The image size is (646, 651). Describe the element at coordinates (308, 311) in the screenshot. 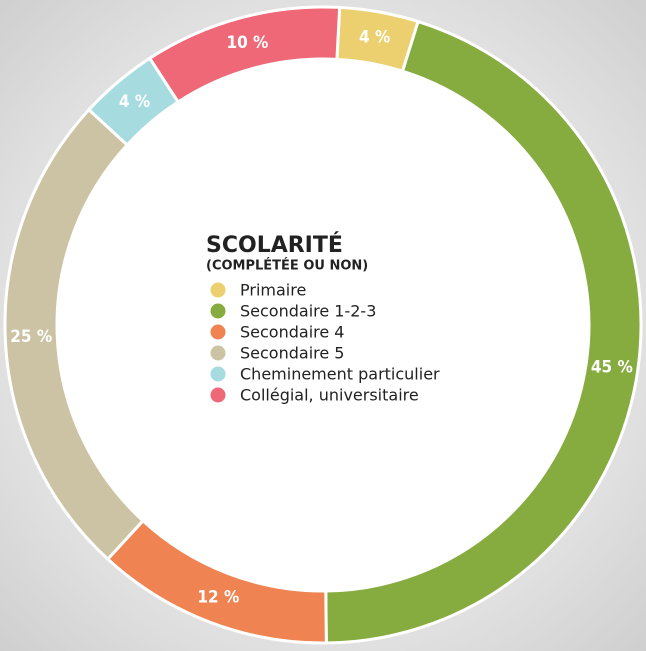

I see `legend-label: Secondaire 1-2-3` at that location.